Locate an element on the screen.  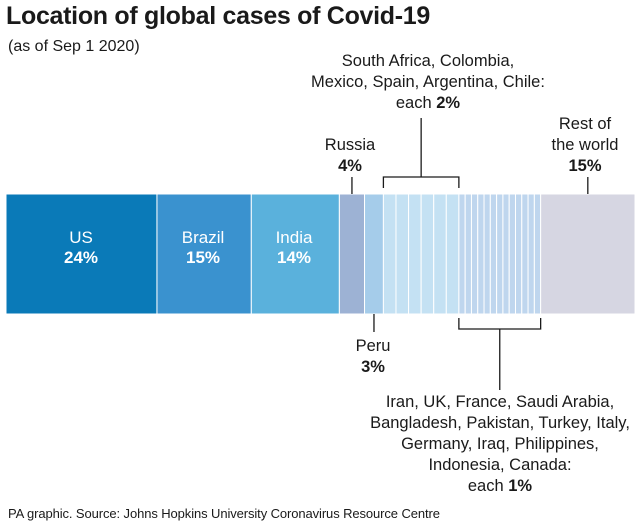
label-brazil: Brazil 15% is located at coordinates (203, 248).